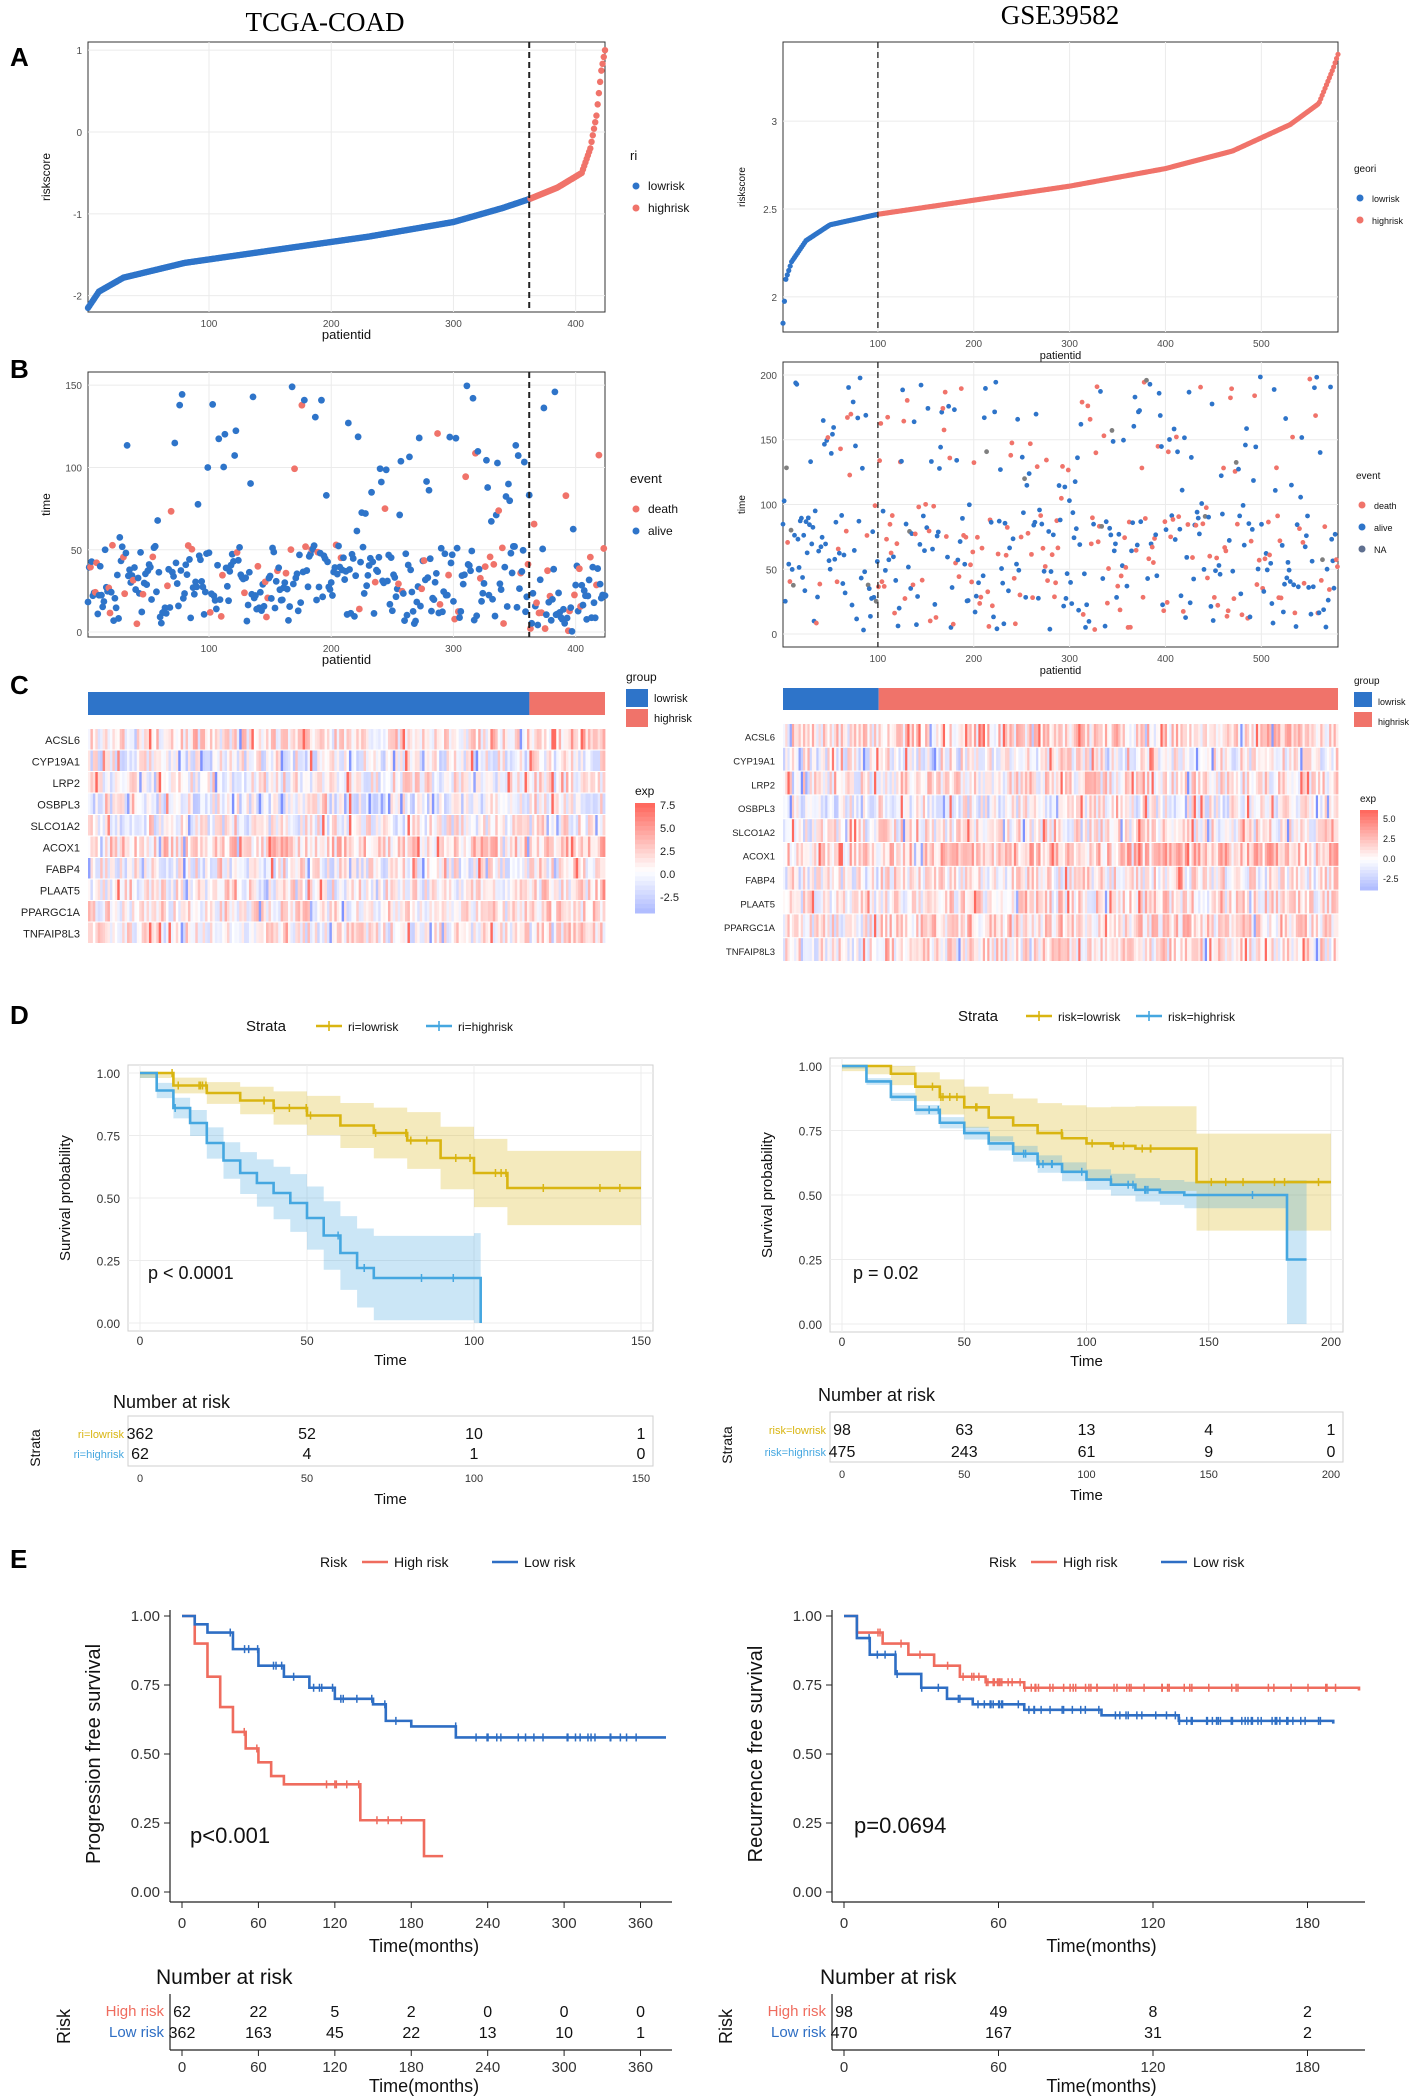 This screenshot has width=1417, height=2098. I want to click on panel-letter-d: D, so click(19, 1015).